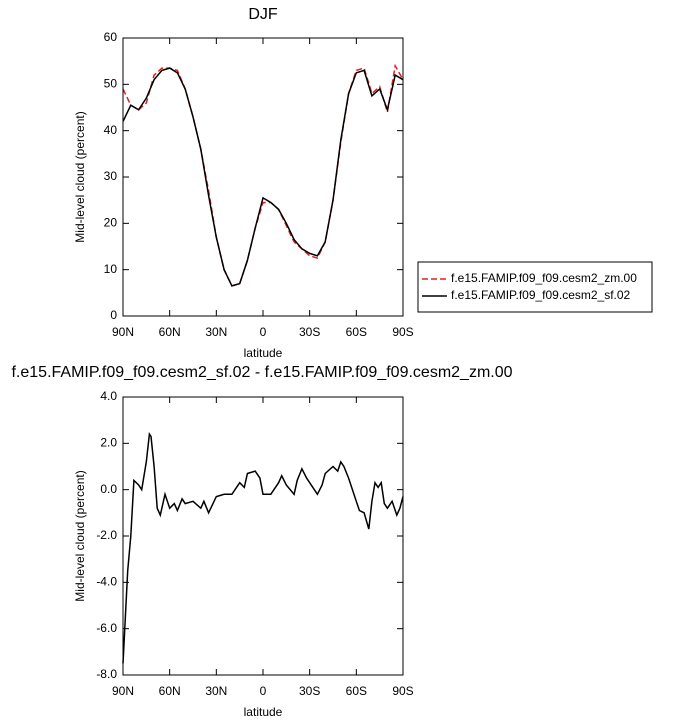 This screenshot has width=699, height=727. Describe the element at coordinates (108, 396) in the screenshot. I see `y-tick-label: 4.0` at that location.